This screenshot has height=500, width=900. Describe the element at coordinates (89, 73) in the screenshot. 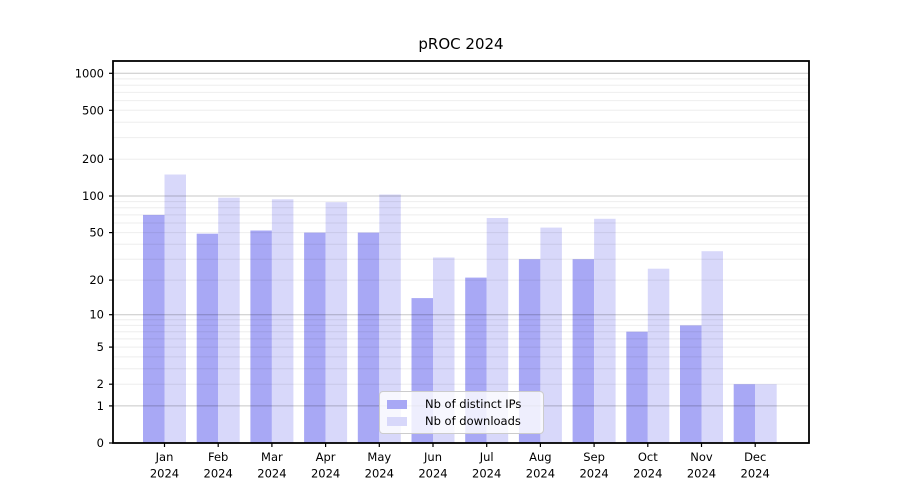

I see `y-tick-label: 1000` at that location.